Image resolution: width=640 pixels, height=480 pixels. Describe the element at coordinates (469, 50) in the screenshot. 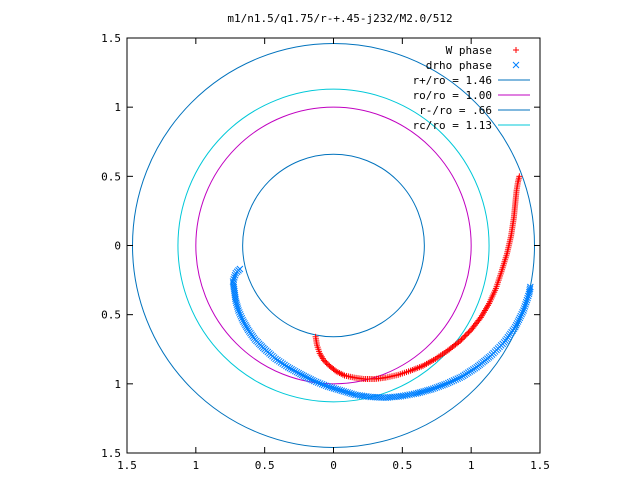

I see `legend-label: W phase` at that location.